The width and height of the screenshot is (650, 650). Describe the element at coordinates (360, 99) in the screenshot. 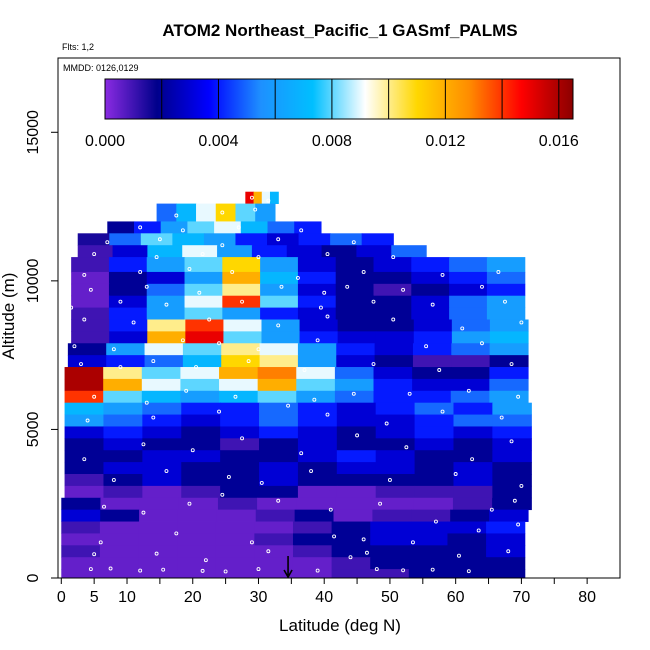

I see `colorbar-dividers` at that location.